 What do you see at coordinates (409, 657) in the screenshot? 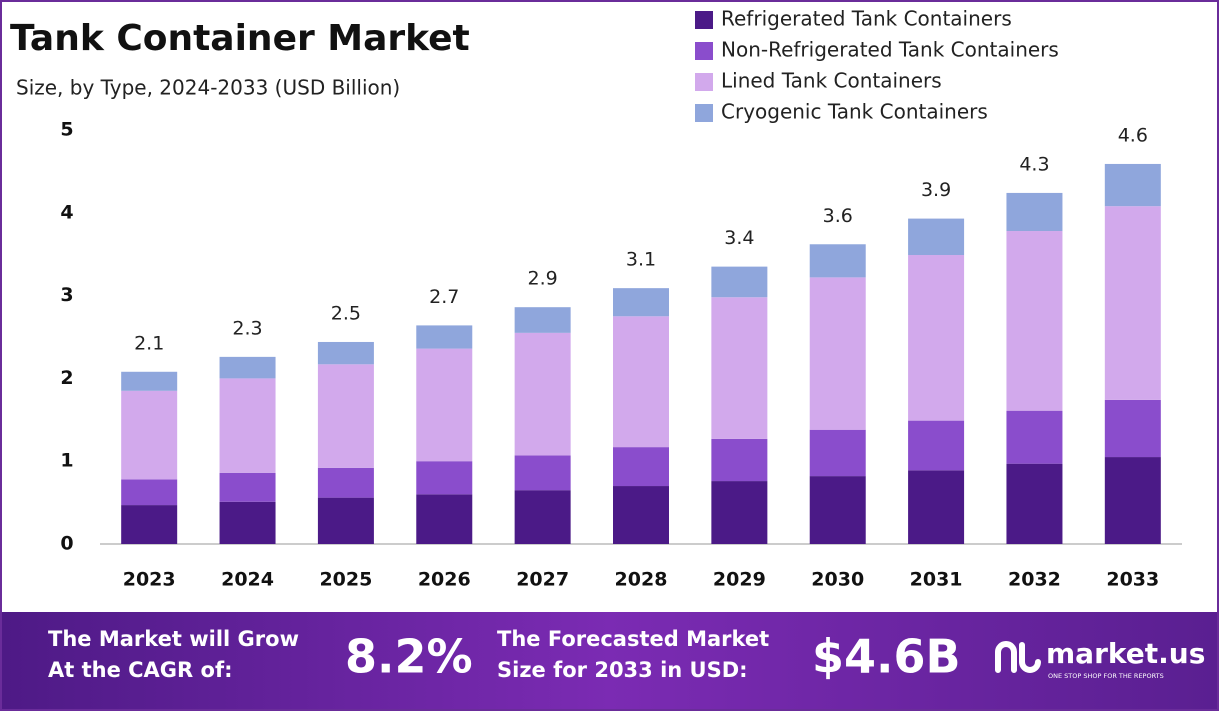
I see `cagr-value: 8.2%` at bounding box center [409, 657].